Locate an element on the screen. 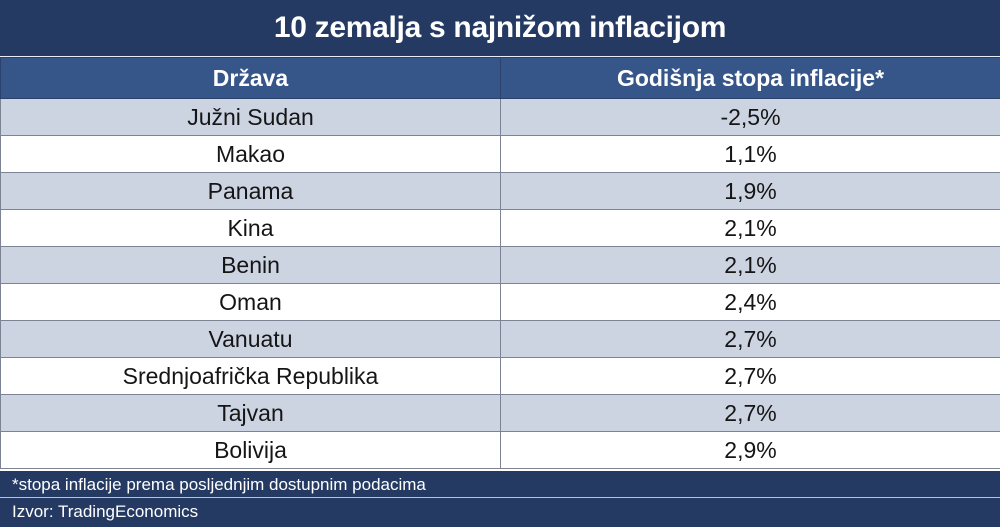  country-cell: Tajvan is located at coordinates (250, 413).